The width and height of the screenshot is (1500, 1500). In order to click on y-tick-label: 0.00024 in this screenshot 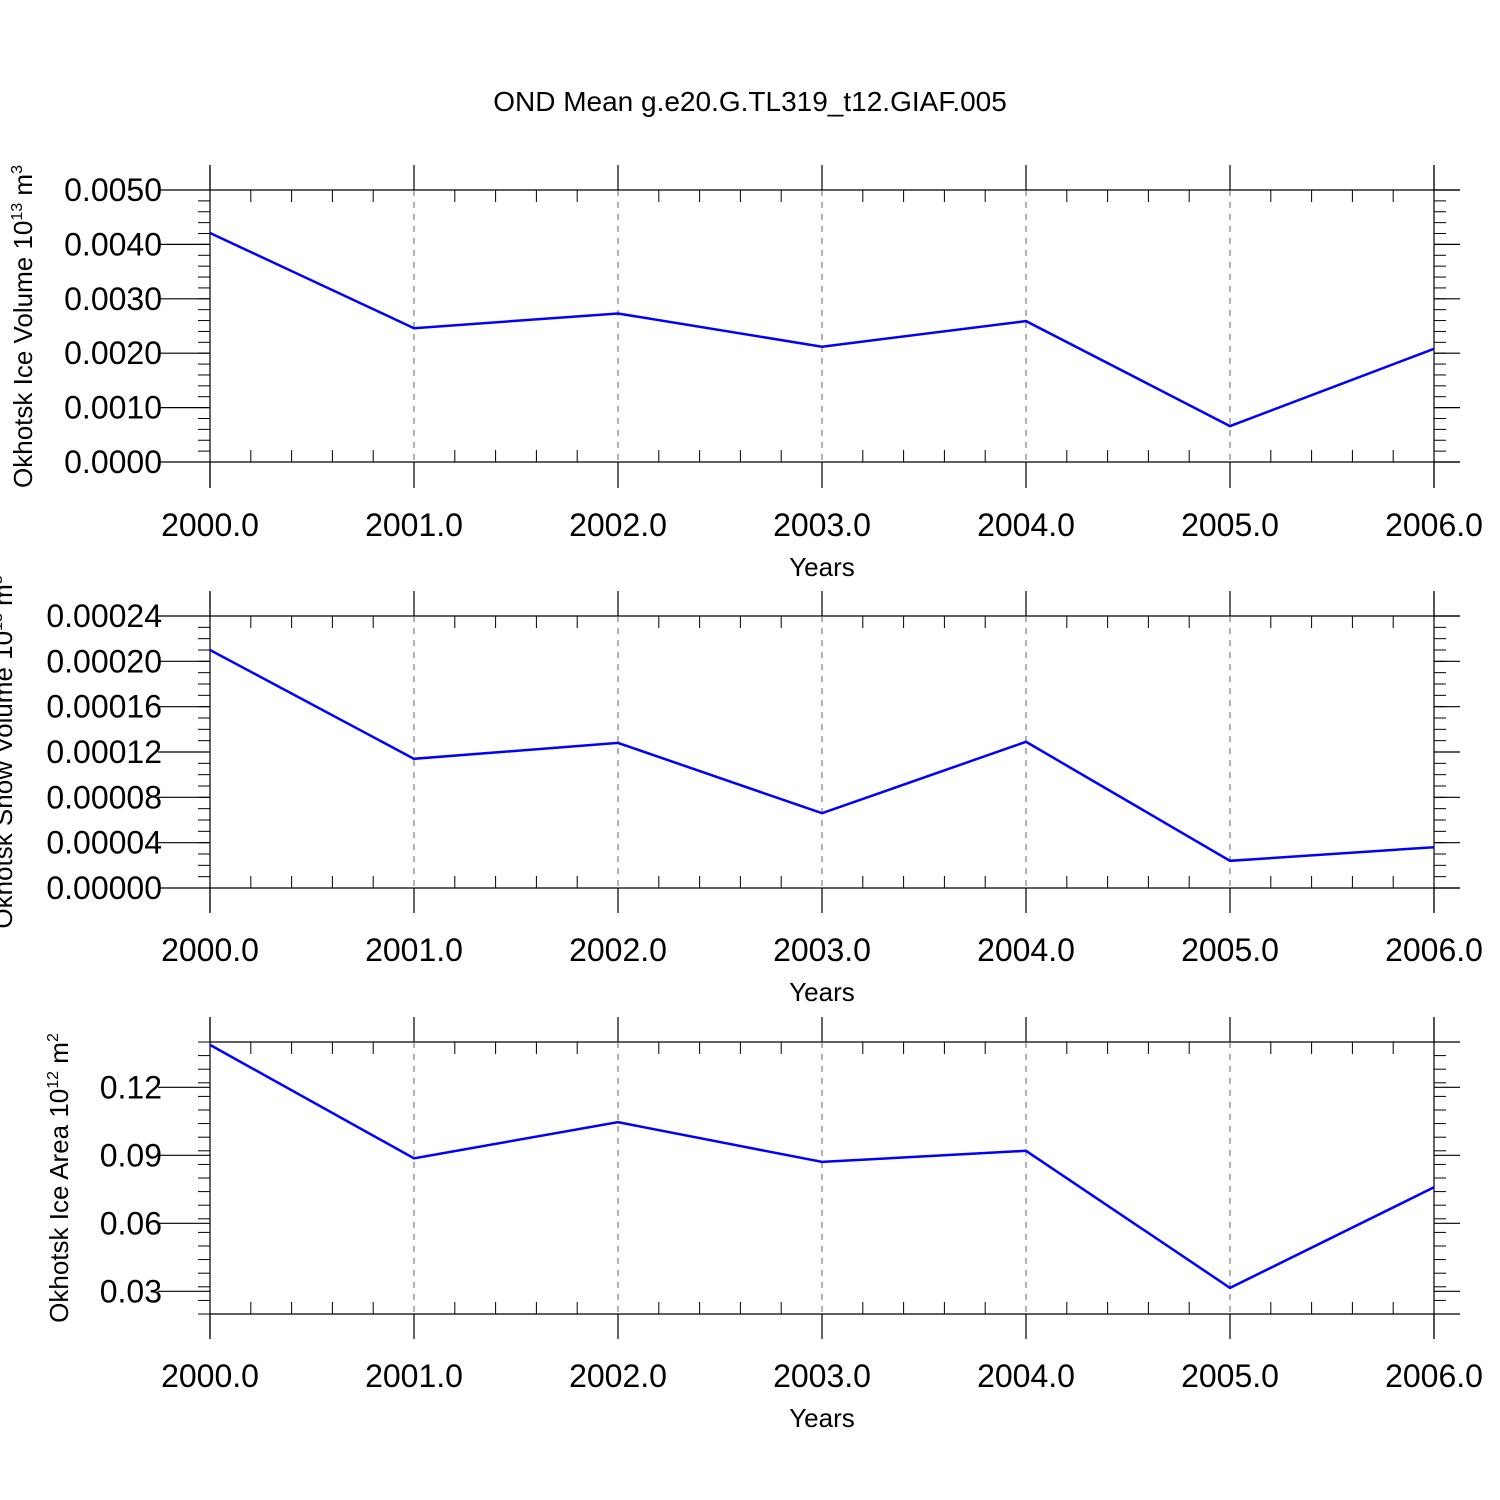, I will do `click(104, 616)`.